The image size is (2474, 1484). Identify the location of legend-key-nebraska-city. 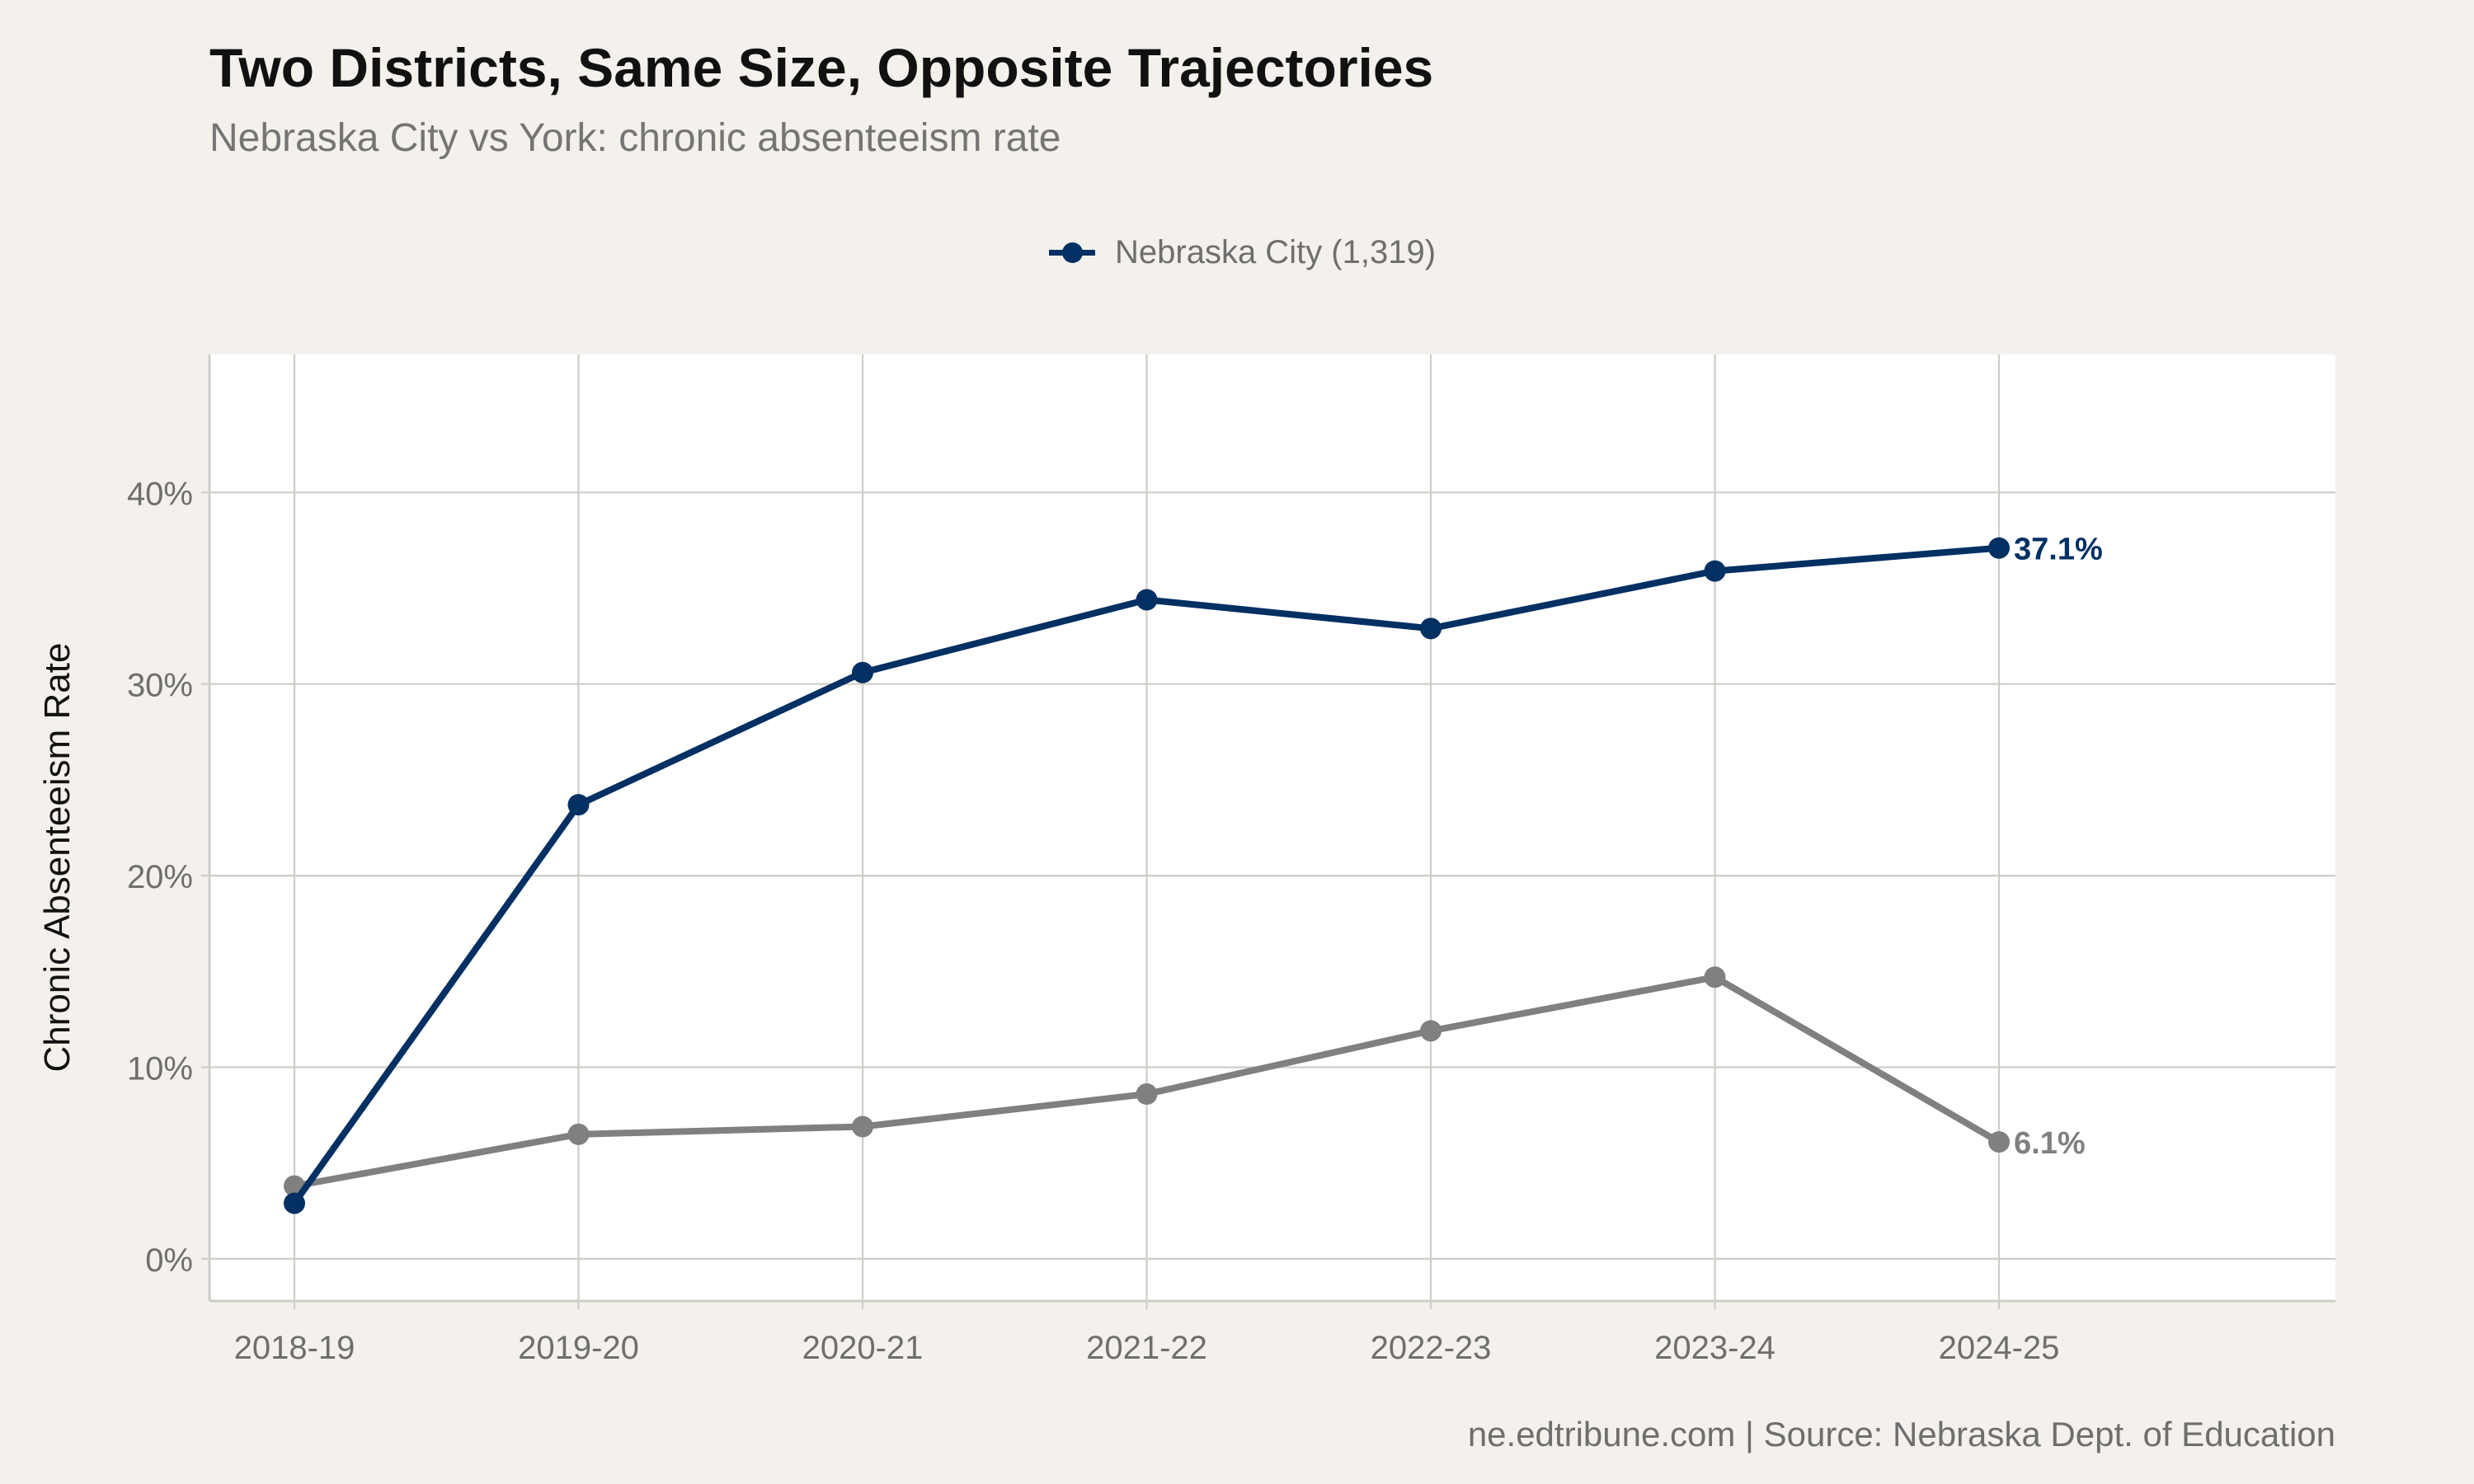
(1072, 252).